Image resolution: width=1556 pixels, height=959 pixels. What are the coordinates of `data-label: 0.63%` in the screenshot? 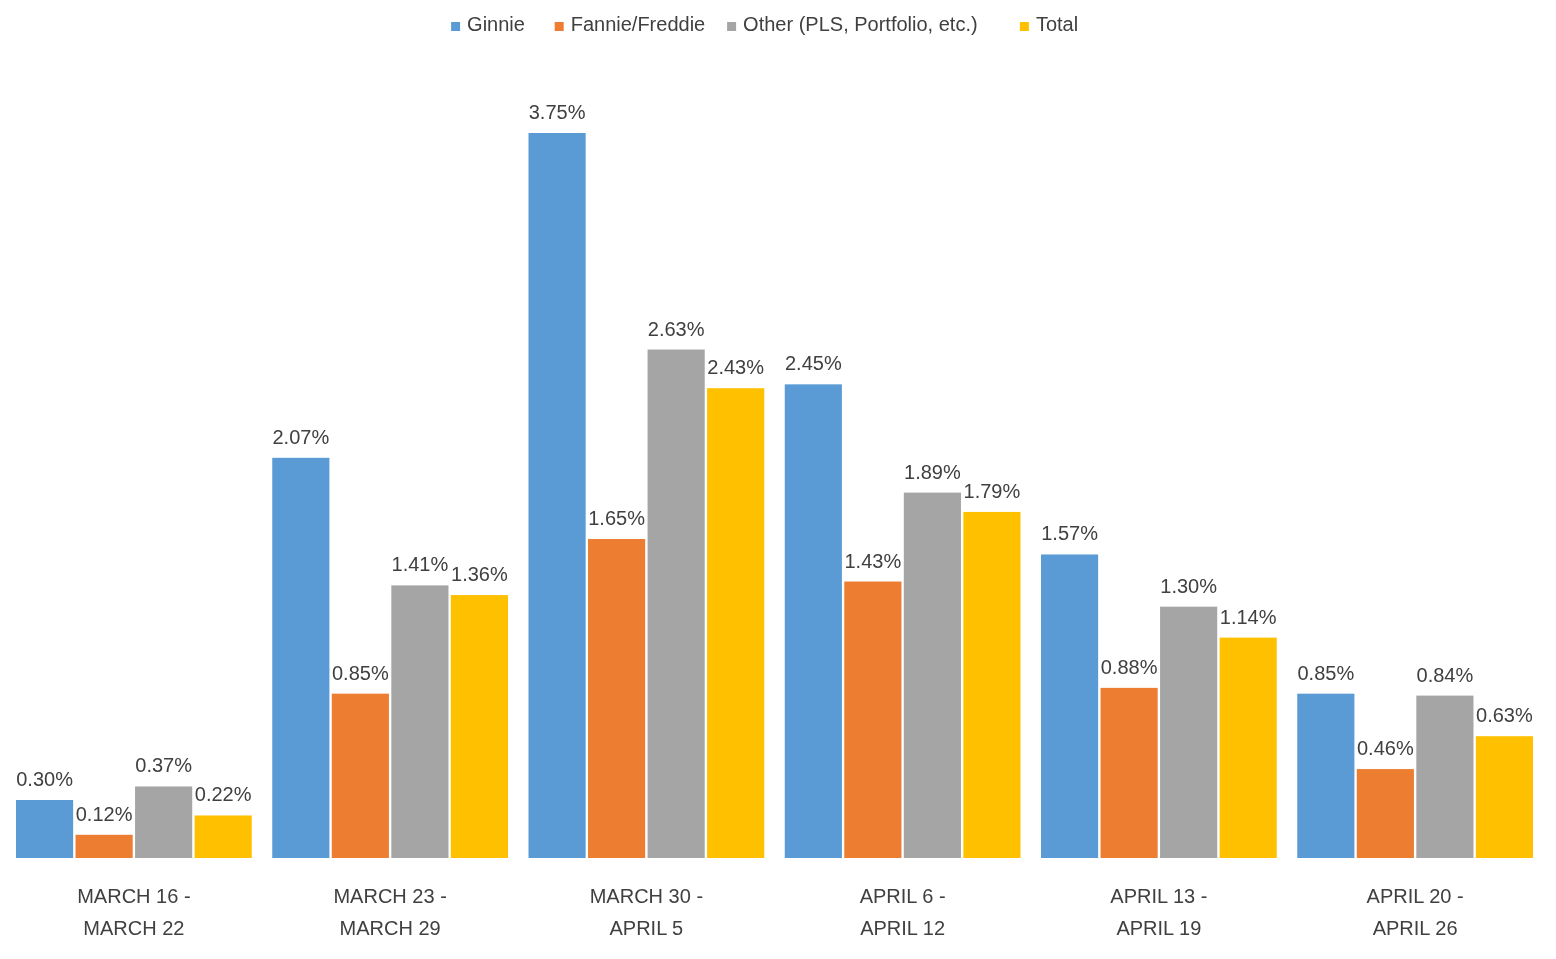 It's located at (1504, 715).